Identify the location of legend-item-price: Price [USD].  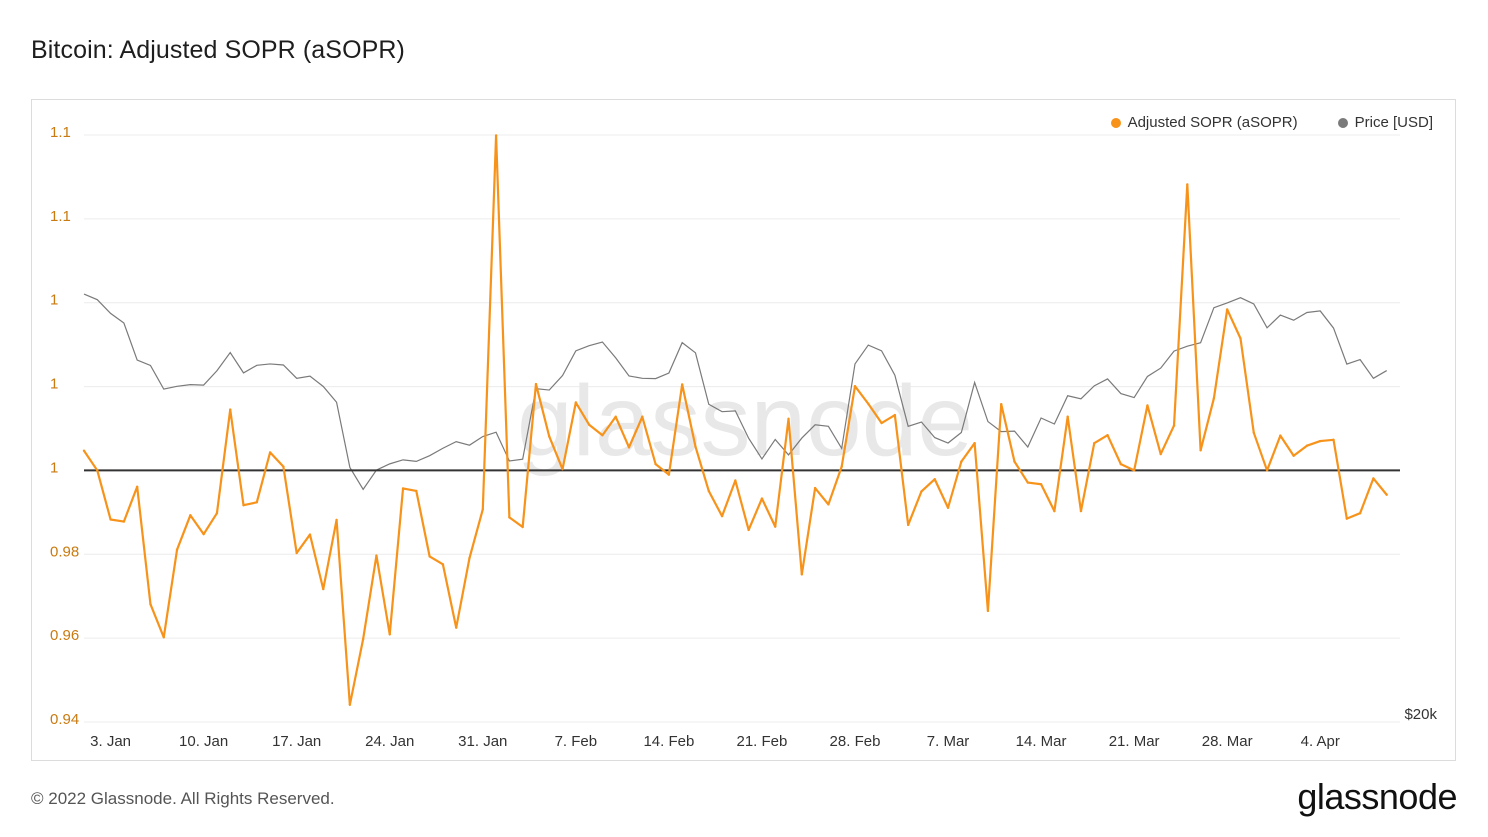
(1385, 122).